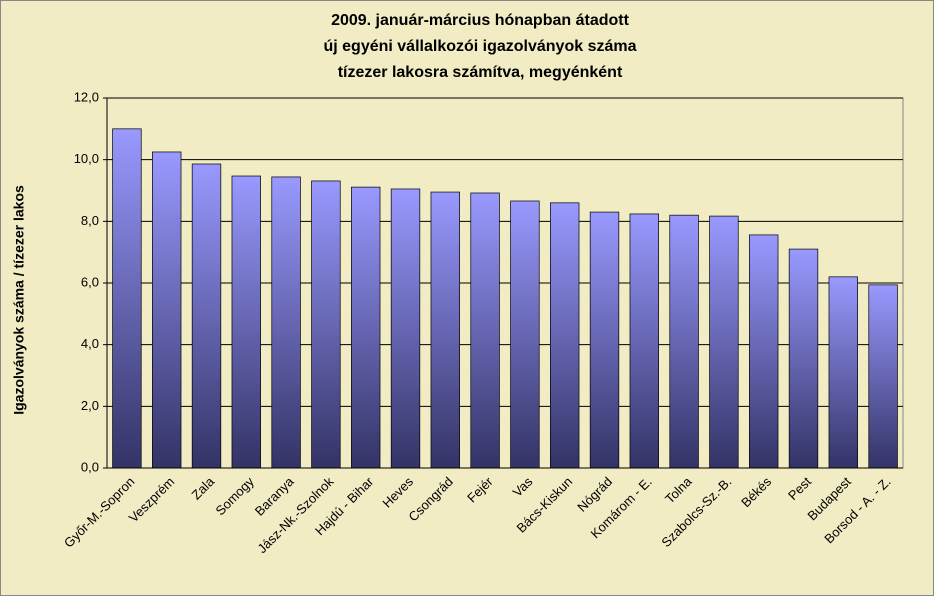 The width and height of the screenshot is (935, 597). Describe the element at coordinates (480, 72) in the screenshot. I see `chart-title: tízezer lakosra számítva, megyénként` at that location.